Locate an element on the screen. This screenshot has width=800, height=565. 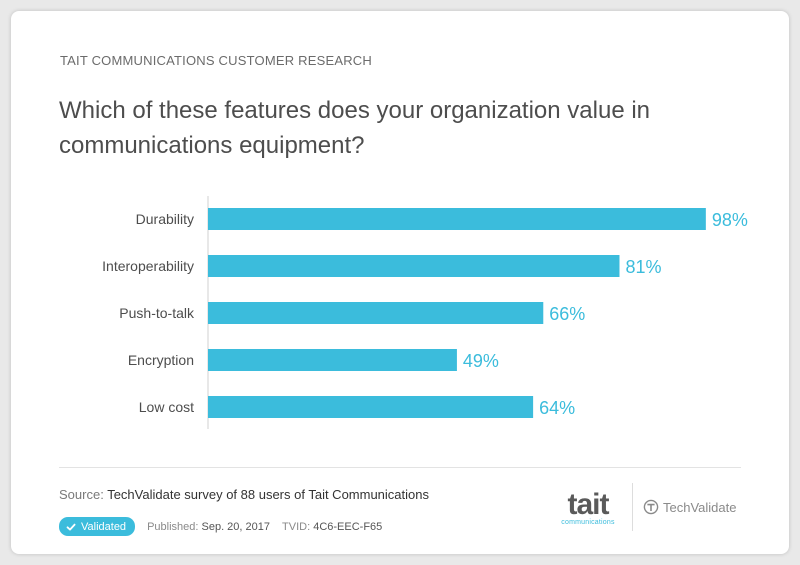
validated-badge: Validated is located at coordinates (97, 526).